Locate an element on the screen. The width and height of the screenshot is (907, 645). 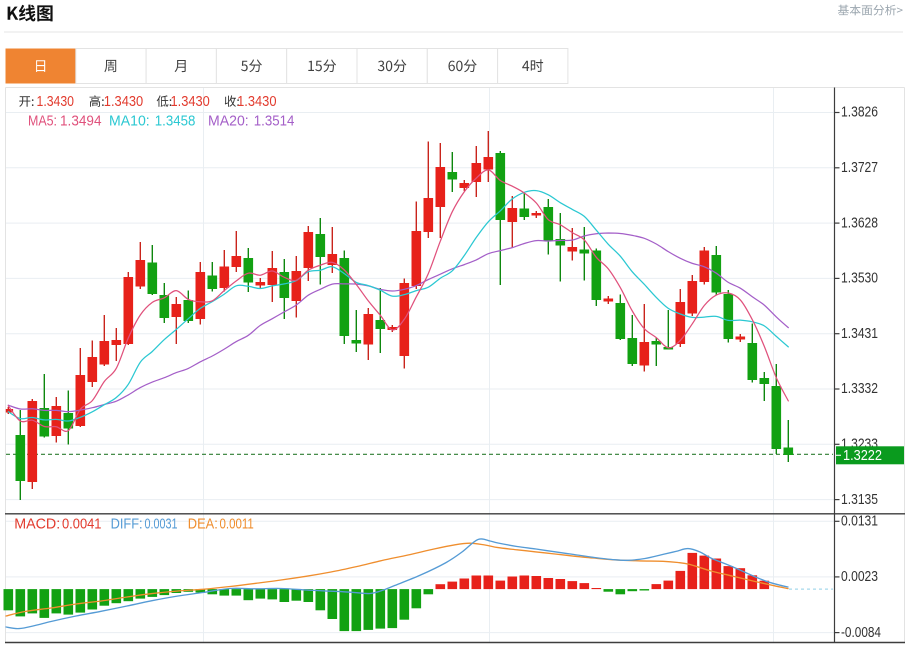
svg-text: 0.0031 is located at coordinates (161, 525).